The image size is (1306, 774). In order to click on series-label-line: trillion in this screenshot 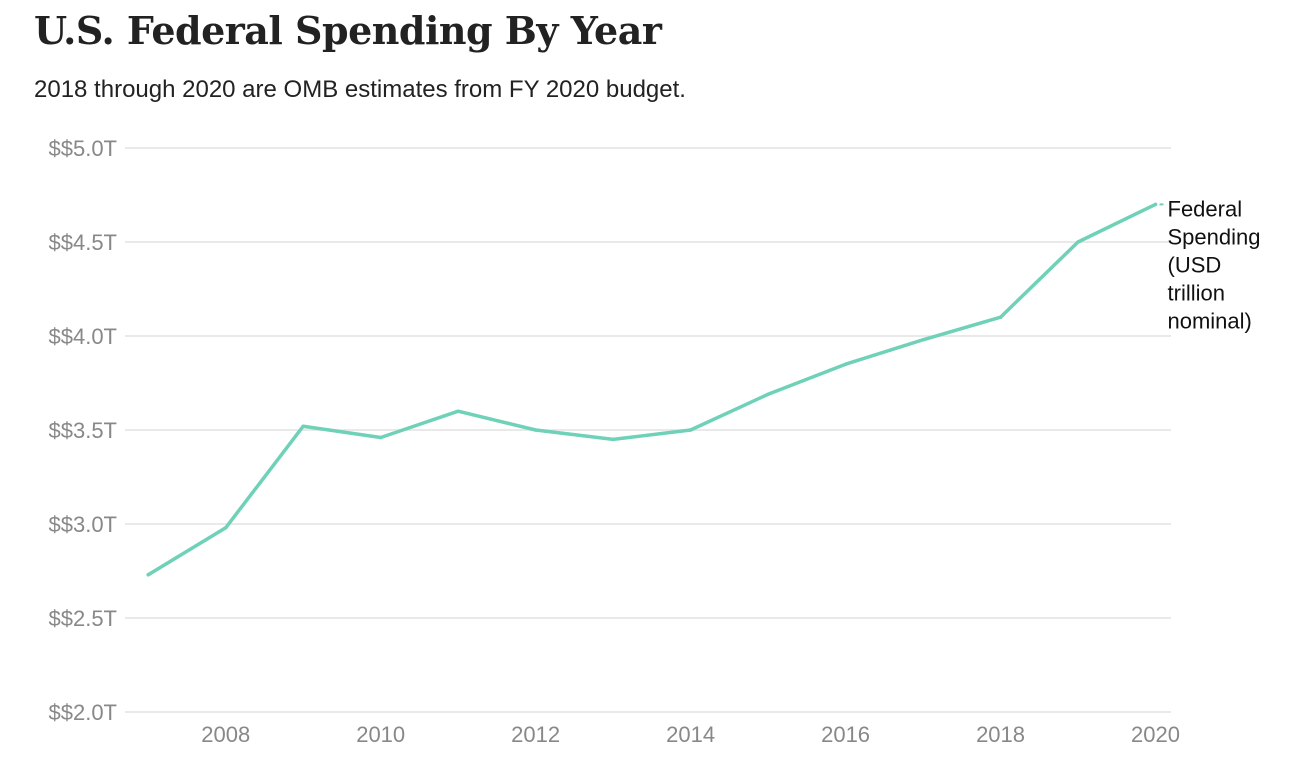, I will do `click(1196, 292)`.